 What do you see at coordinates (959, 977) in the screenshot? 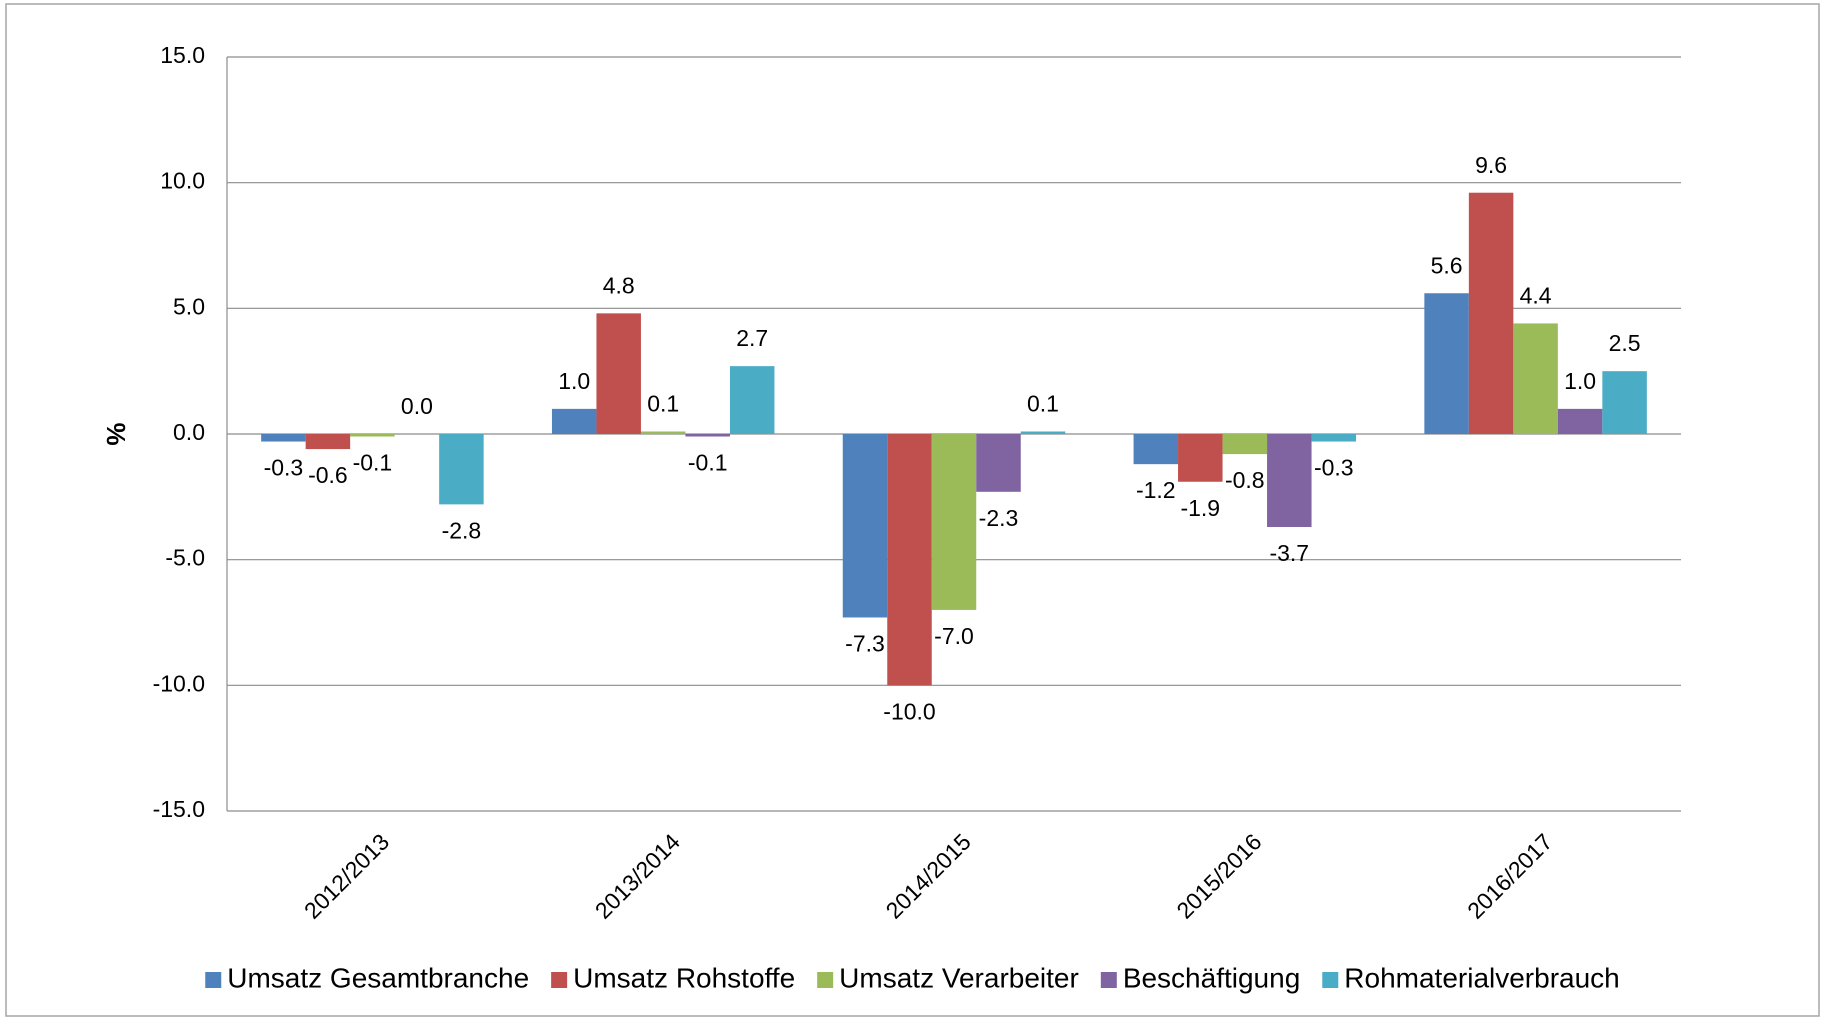
I see `legend-label: Umsatz Verarbeiter` at bounding box center [959, 977].